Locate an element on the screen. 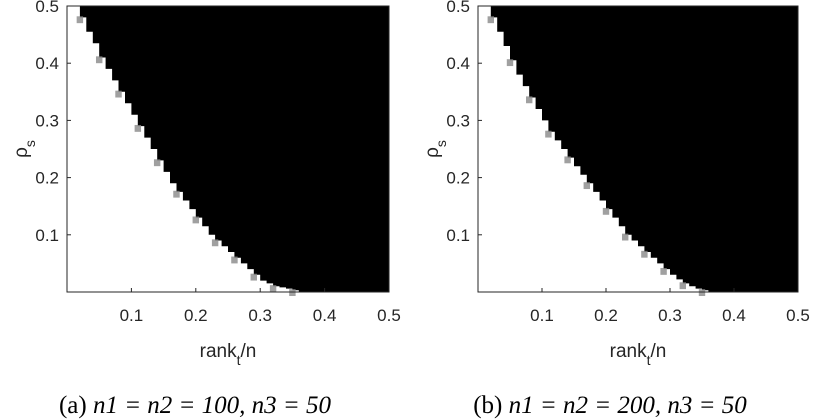 Image resolution: width=813 pixels, height=420 pixels. x-ticks-a: 0.1 0.2 0.3 0.4 0.5 is located at coordinates (260, 306).